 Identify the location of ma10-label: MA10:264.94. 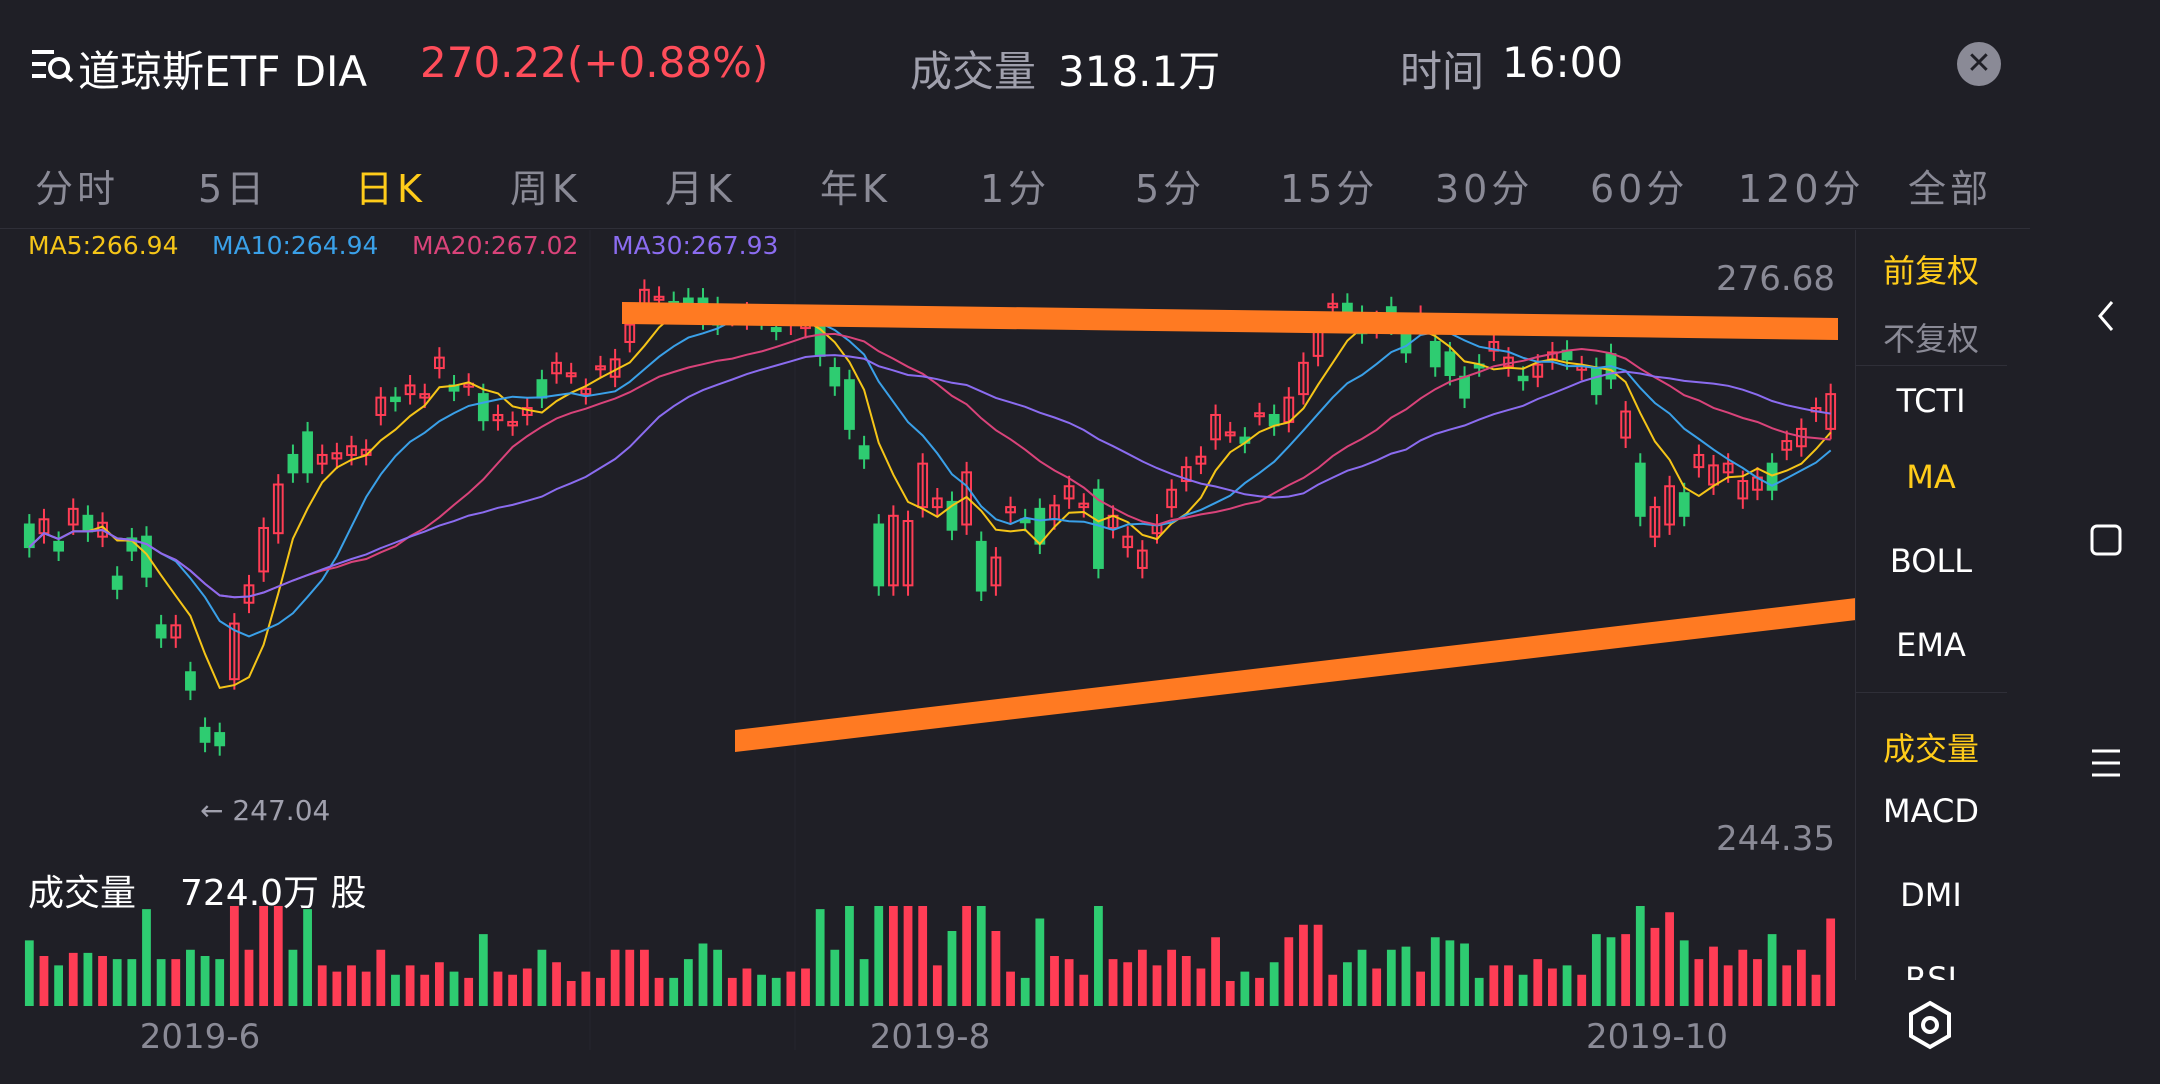
(295, 245).